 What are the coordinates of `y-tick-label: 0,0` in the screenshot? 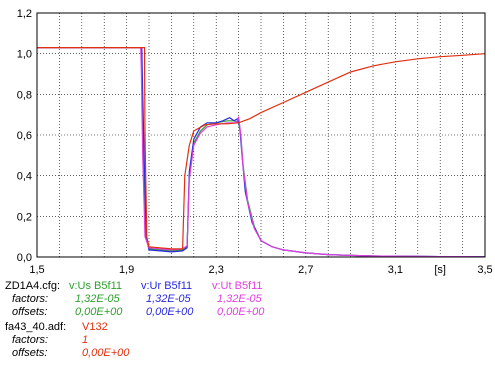 It's located at (24, 258).